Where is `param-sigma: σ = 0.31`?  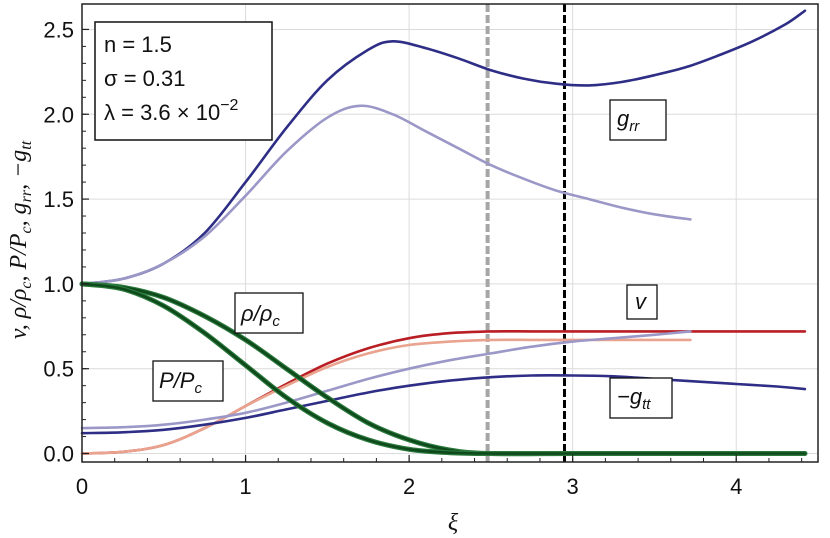
param-sigma: σ = 0.31 is located at coordinates (144, 78).